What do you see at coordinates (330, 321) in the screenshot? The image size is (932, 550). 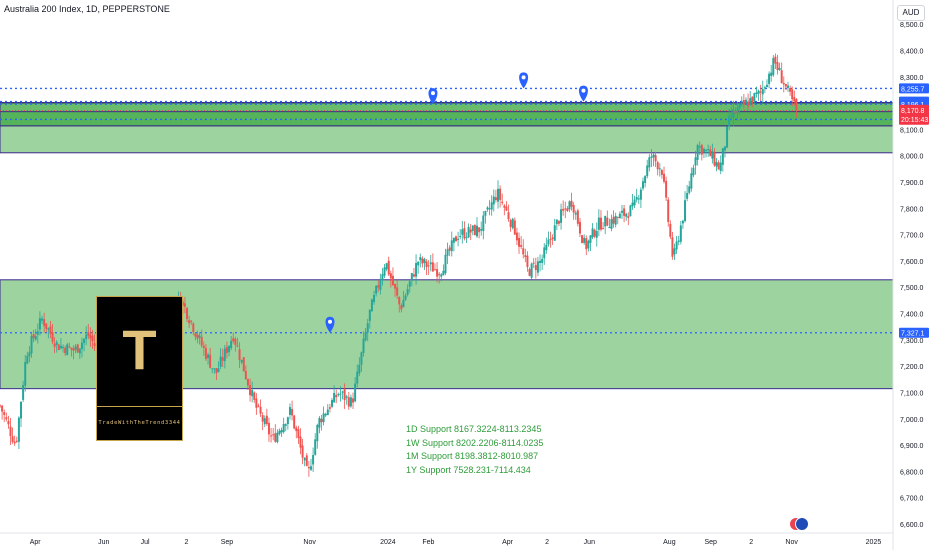 I see `alert-pin-dot` at bounding box center [330, 321].